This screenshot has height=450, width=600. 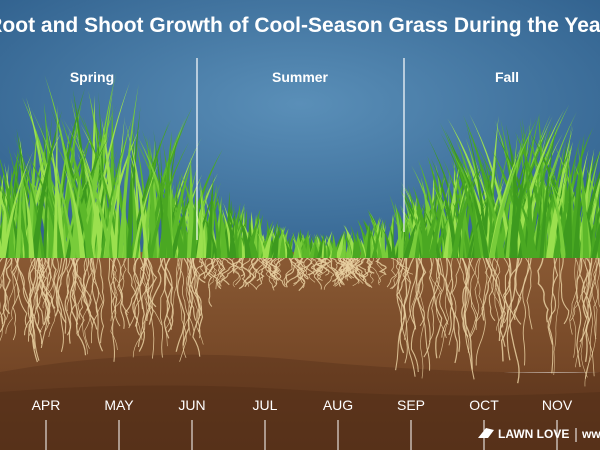 I want to click on season-label: Summer, so click(x=300, y=77).